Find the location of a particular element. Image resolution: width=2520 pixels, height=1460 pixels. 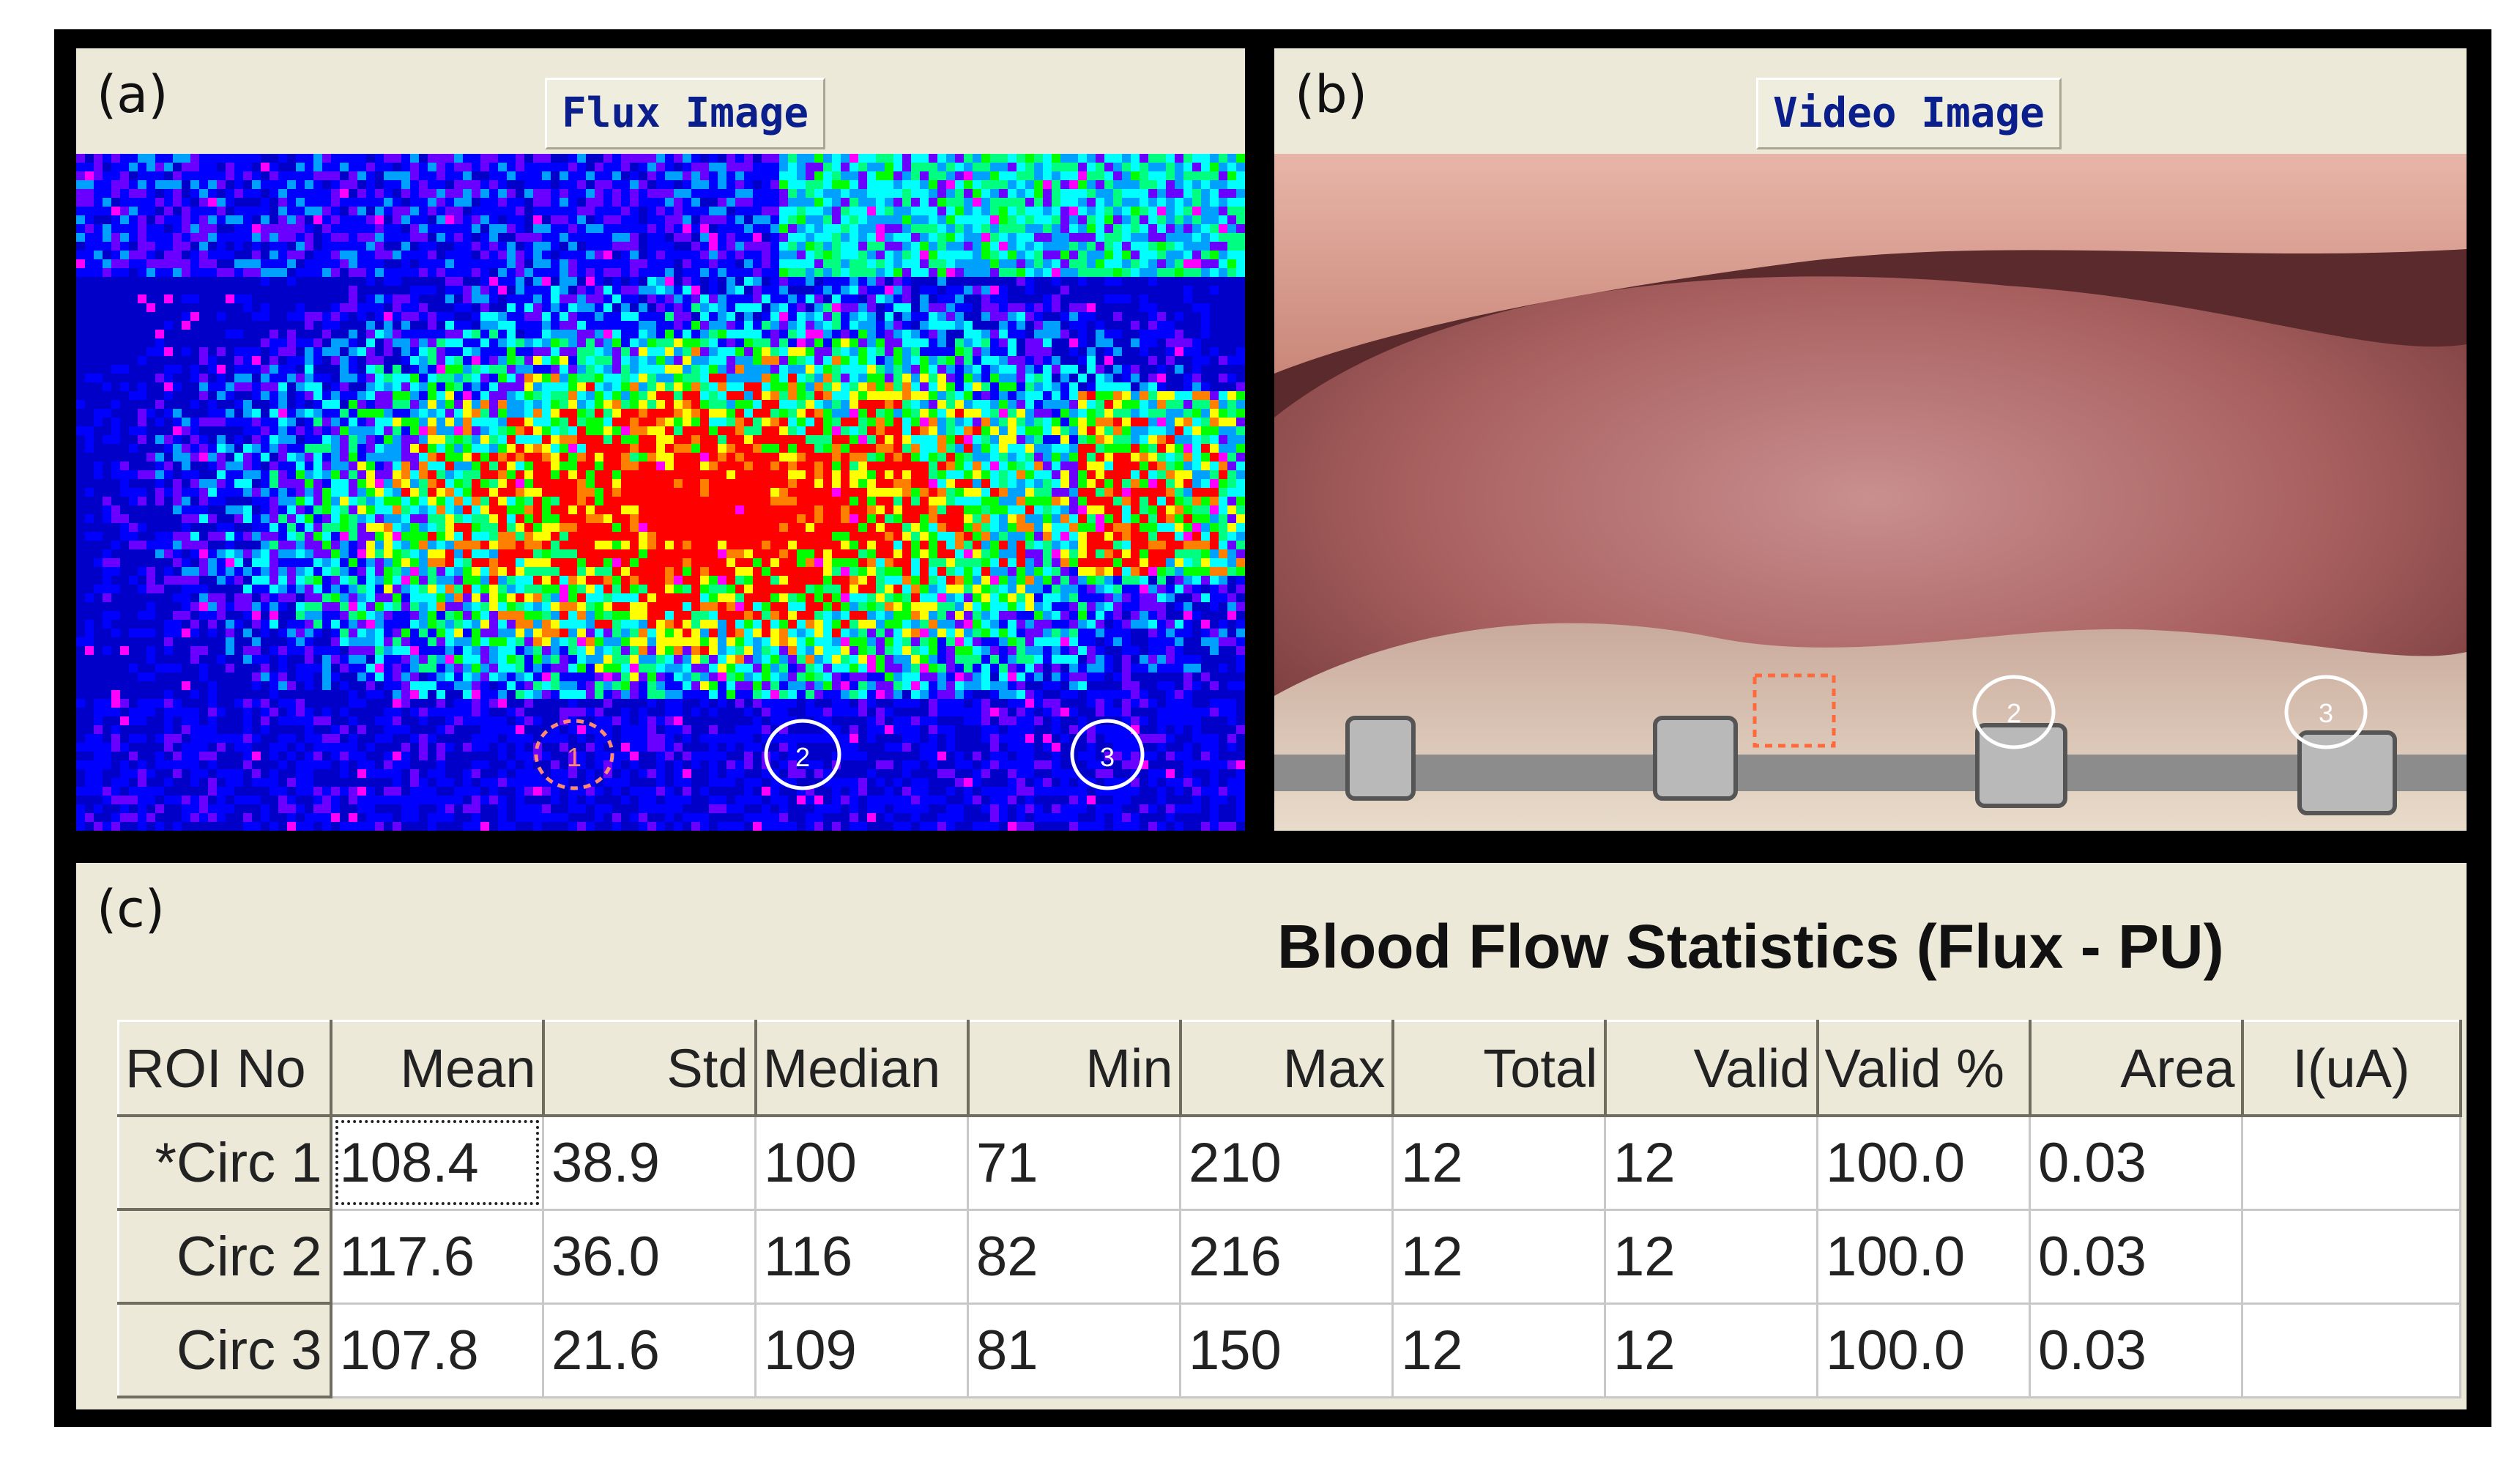

flux-roi-2: 2 is located at coordinates (802, 754).